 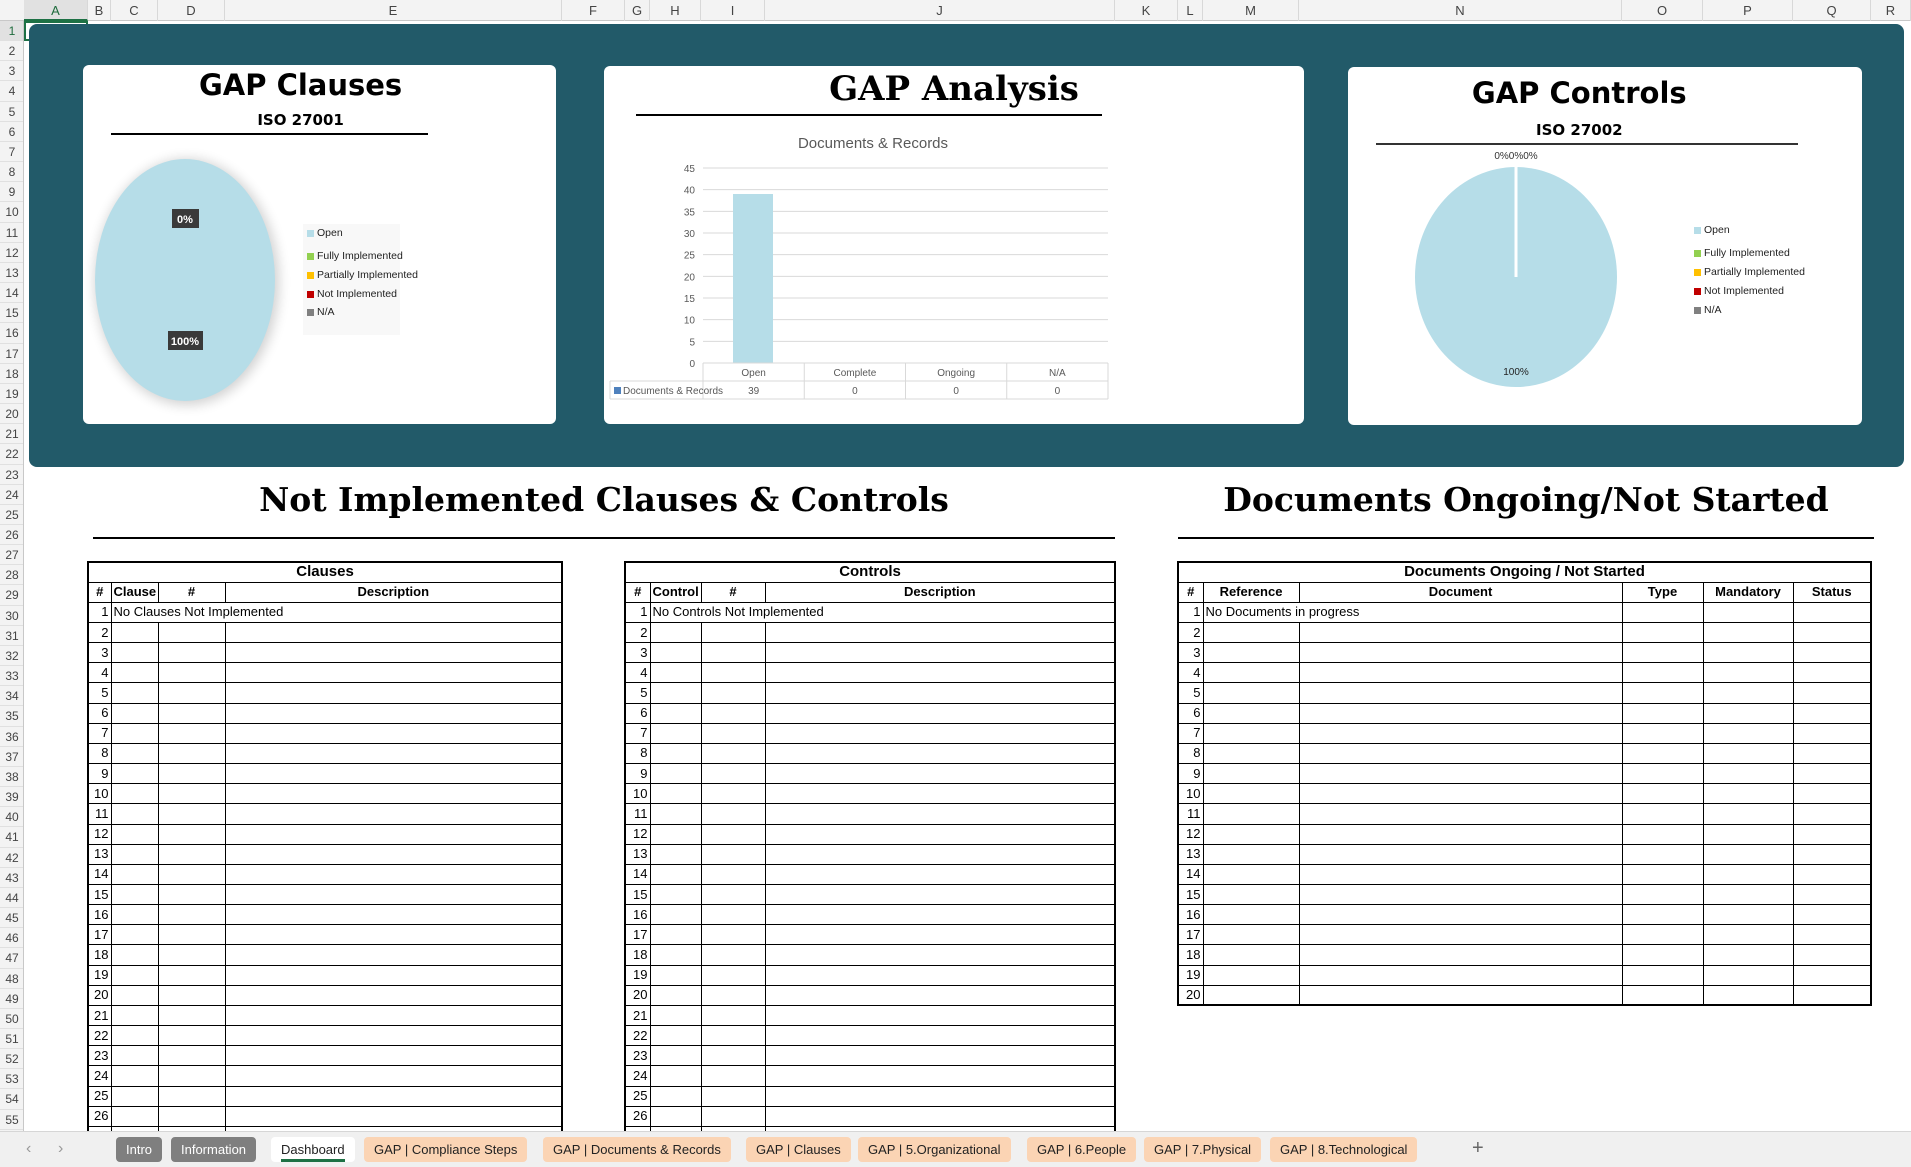 What do you see at coordinates (446, 1149) in the screenshot?
I see `sheet-tab-gap-compliance-steps: GAP | Compliance Steps` at bounding box center [446, 1149].